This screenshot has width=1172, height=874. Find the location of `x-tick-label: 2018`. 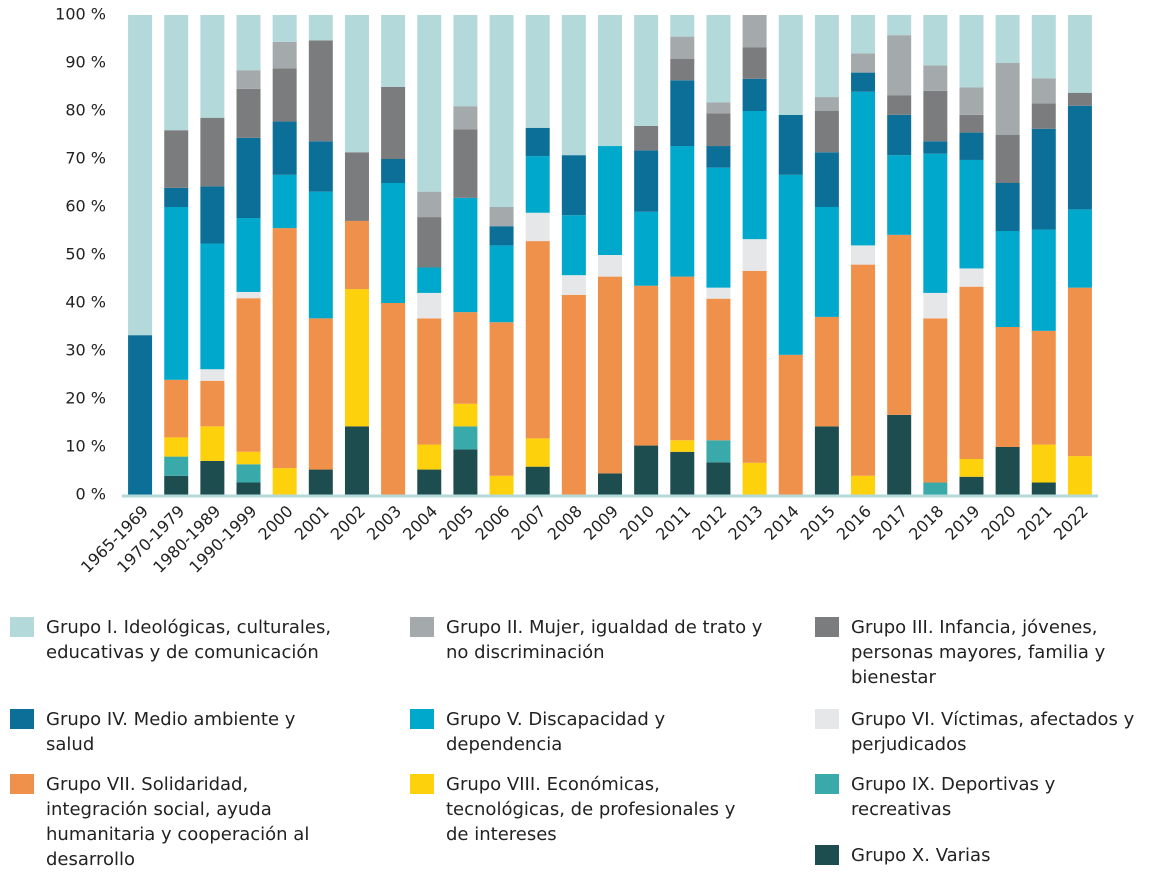

x-tick-label: 2018 is located at coordinates (926, 523).